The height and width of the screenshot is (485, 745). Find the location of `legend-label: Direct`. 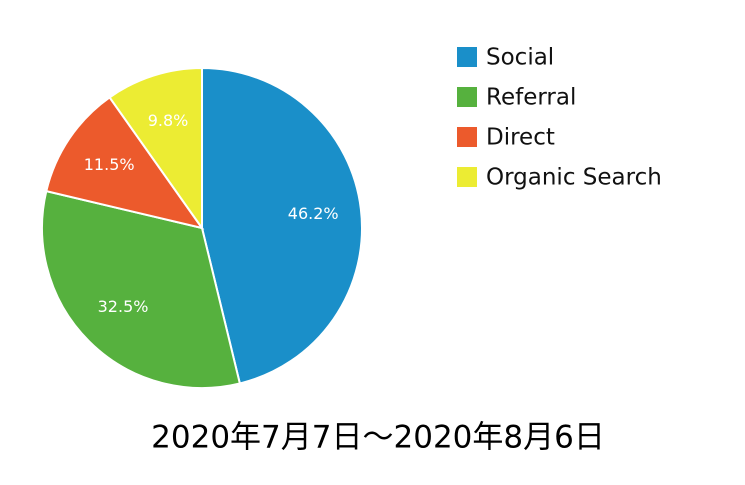

legend-label: Direct is located at coordinates (520, 138).